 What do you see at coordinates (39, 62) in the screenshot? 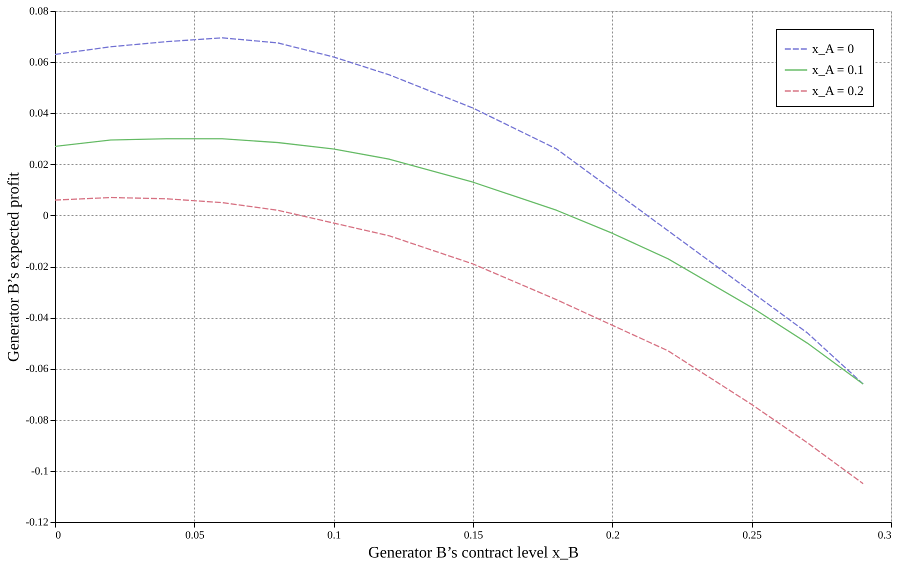
I see `y-tick-label: 0.06` at bounding box center [39, 62].